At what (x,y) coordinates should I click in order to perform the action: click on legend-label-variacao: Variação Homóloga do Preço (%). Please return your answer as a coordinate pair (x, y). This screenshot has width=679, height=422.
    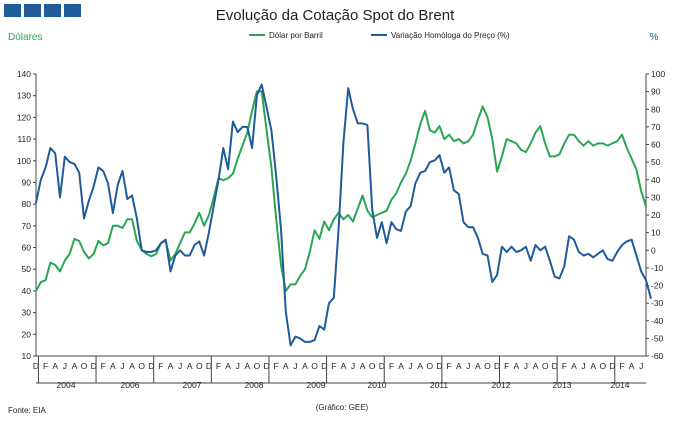
    Looking at the image, I should click on (450, 35).